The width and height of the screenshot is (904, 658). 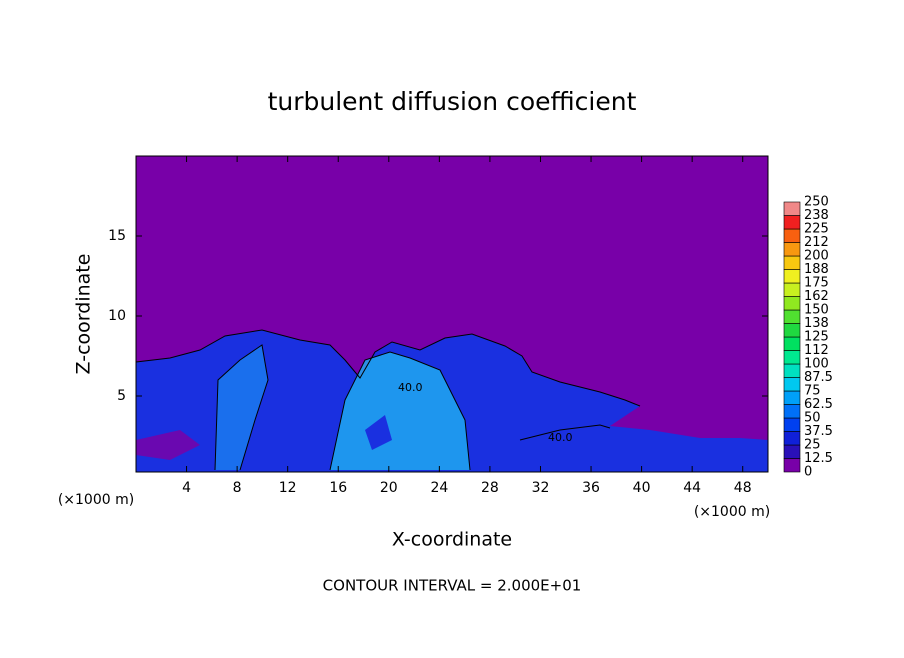 I want to click on y-tick-label: 10, so click(x=117, y=316).